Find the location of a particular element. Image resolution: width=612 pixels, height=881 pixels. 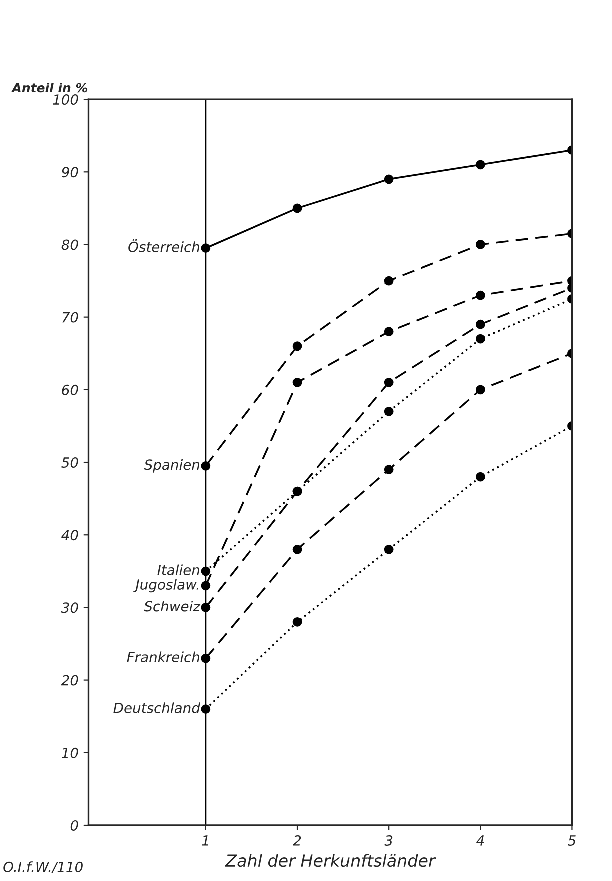

x-tick-label: 5 is located at coordinates (572, 841).